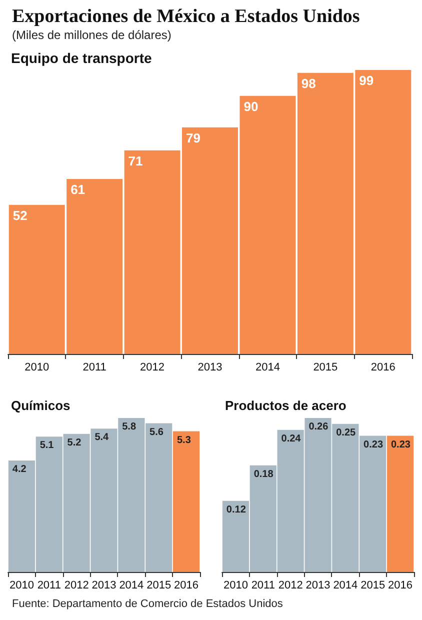  I want to click on chart-title: Productos de acero, so click(285, 405).